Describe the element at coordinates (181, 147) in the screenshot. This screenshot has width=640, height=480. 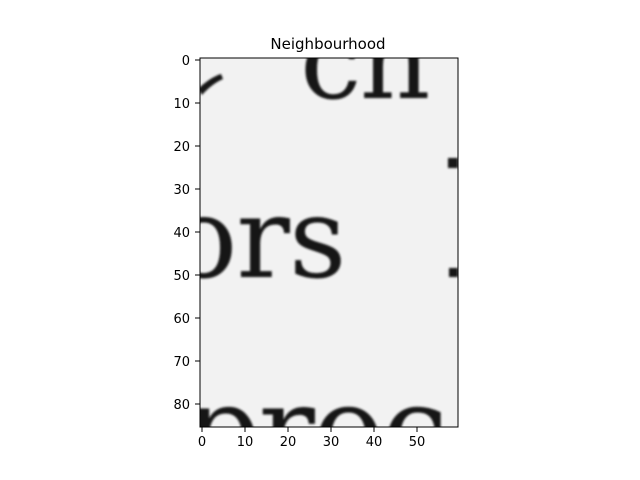
I see `y-tick-label: 20` at that location.